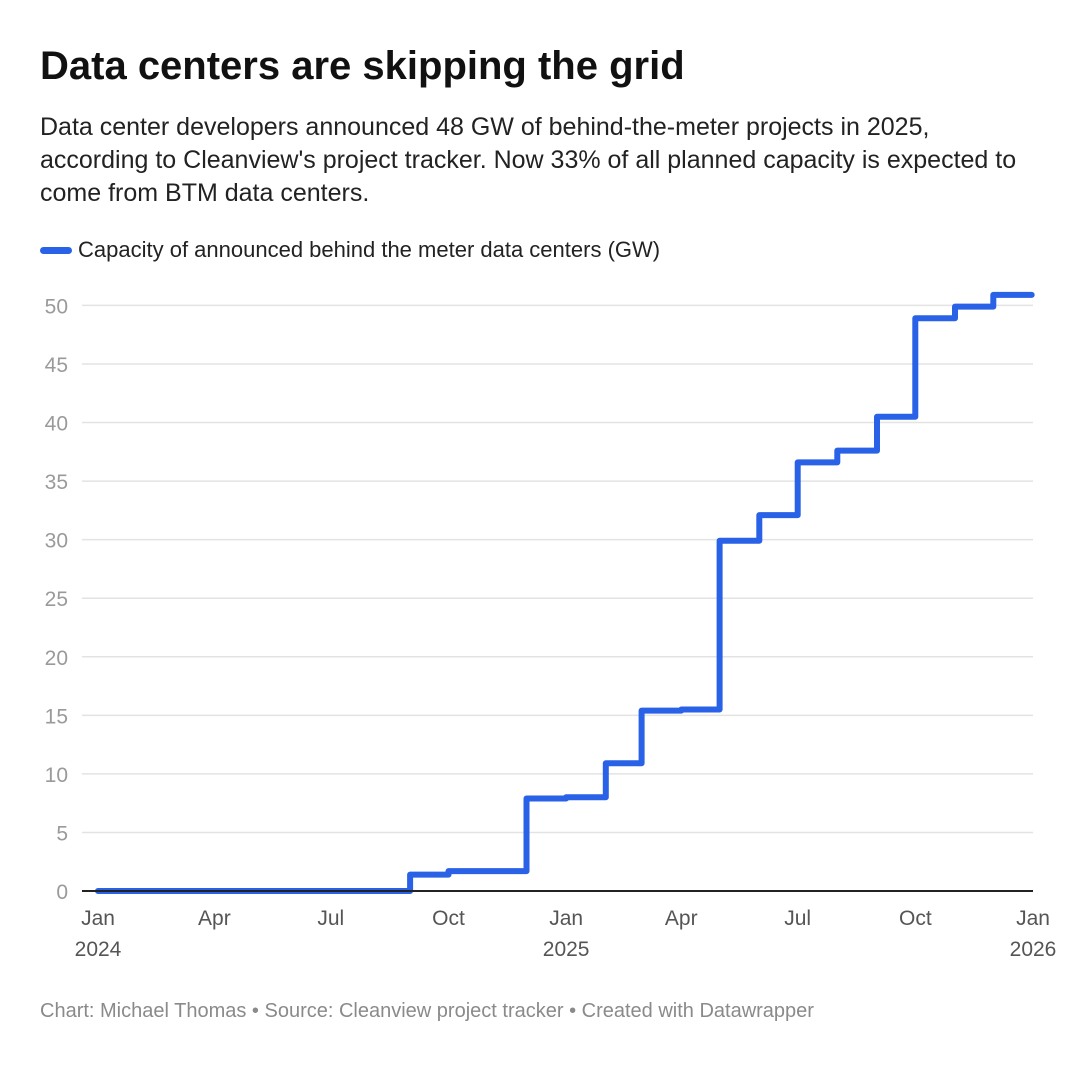 The height and width of the screenshot is (1068, 1080). I want to click on y-tick-label-45: 45, so click(56, 365).